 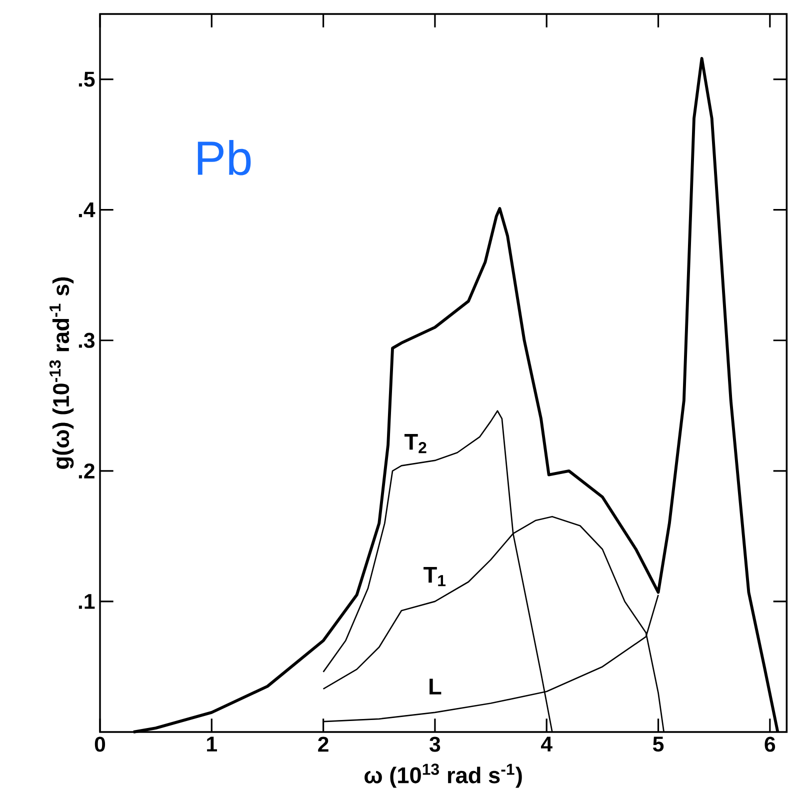 What do you see at coordinates (435, 576) in the screenshot?
I see `series-label: T$_{1}$` at bounding box center [435, 576].